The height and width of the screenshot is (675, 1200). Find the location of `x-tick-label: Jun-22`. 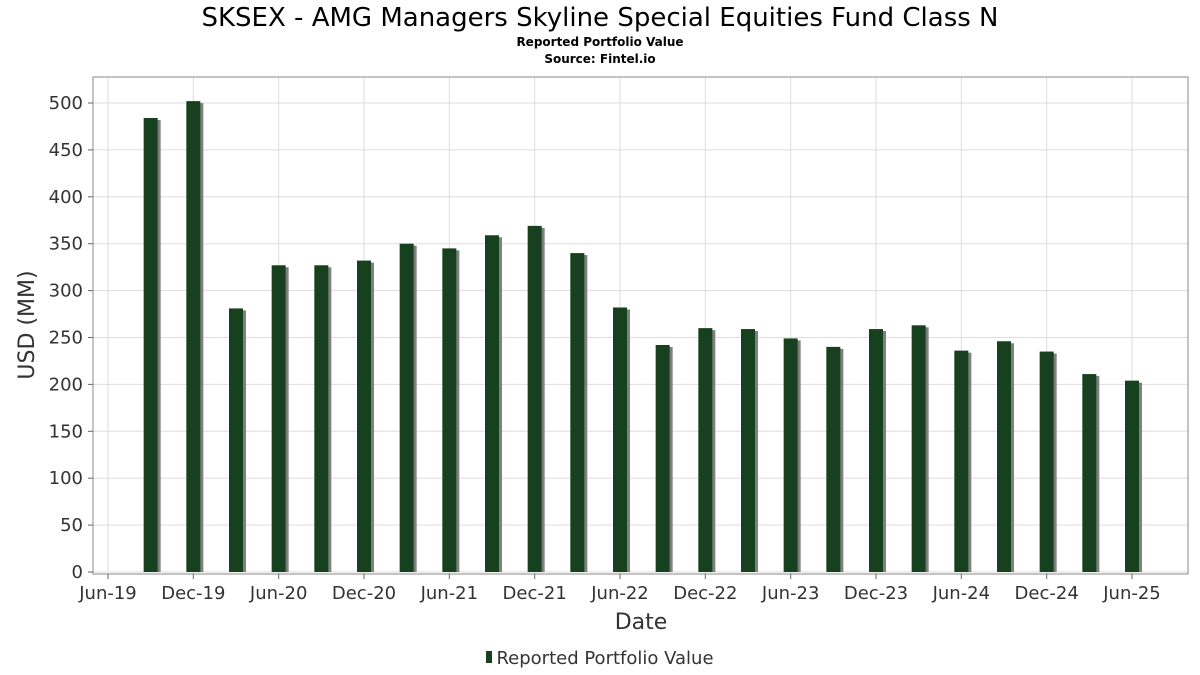

x-tick-label: Jun-22 is located at coordinates (619, 593).